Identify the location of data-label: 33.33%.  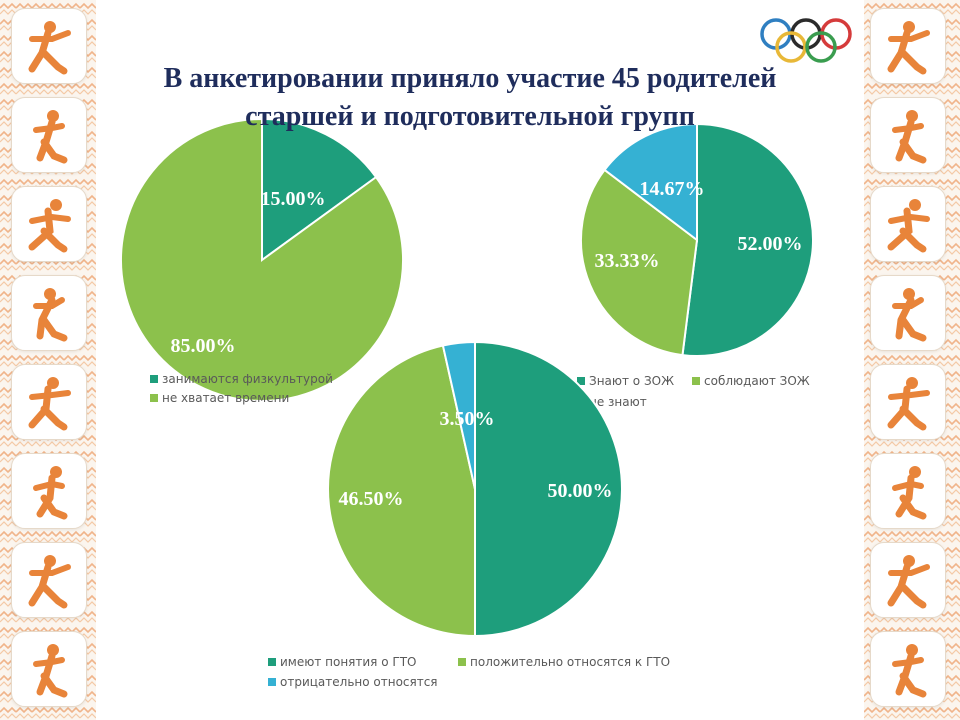
(627, 261).